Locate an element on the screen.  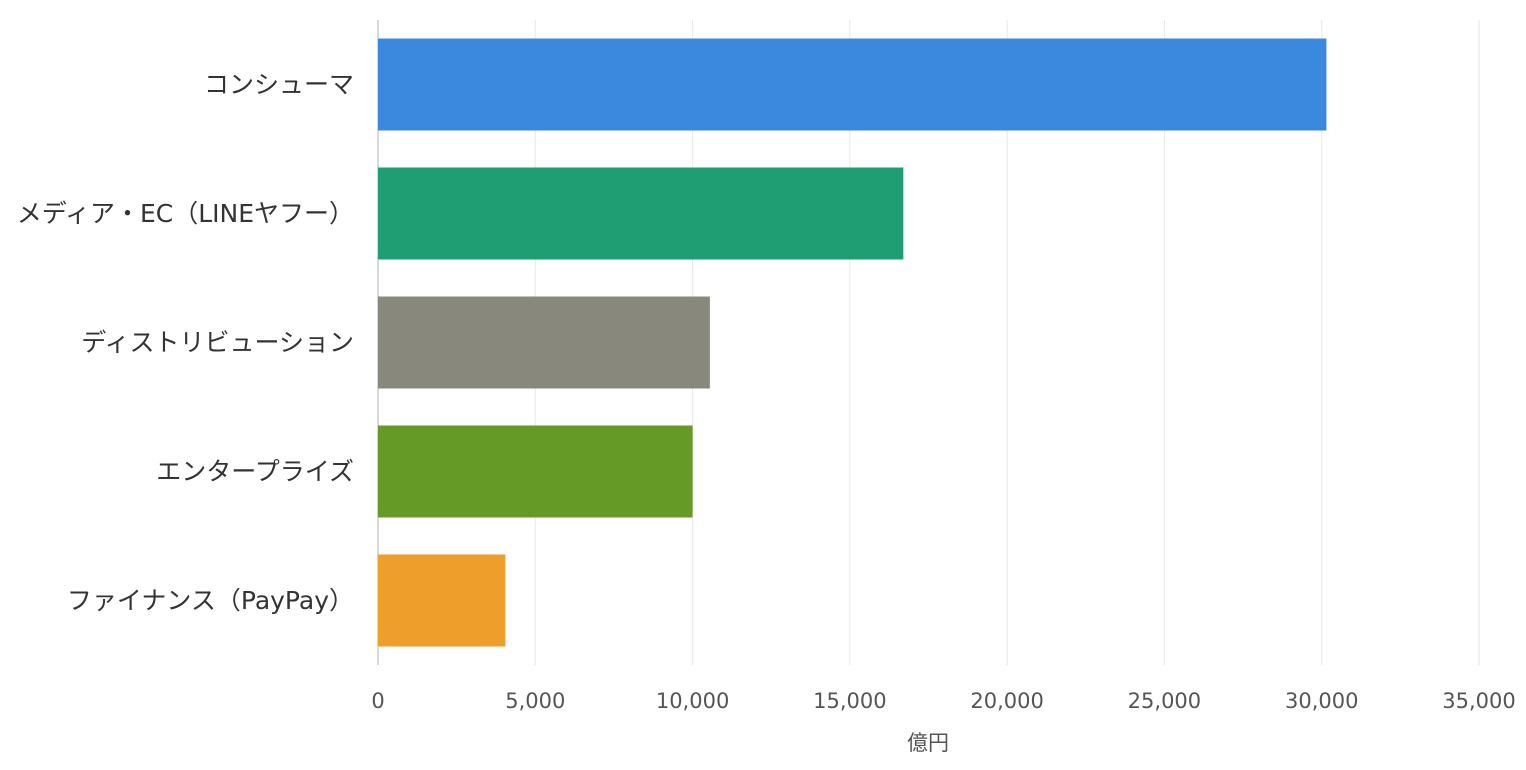
x-tick-label: 15,000 is located at coordinates (849, 701).